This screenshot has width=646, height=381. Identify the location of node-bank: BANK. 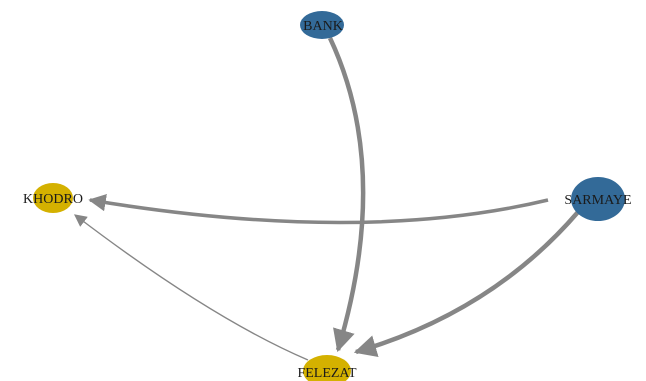
(322, 25).